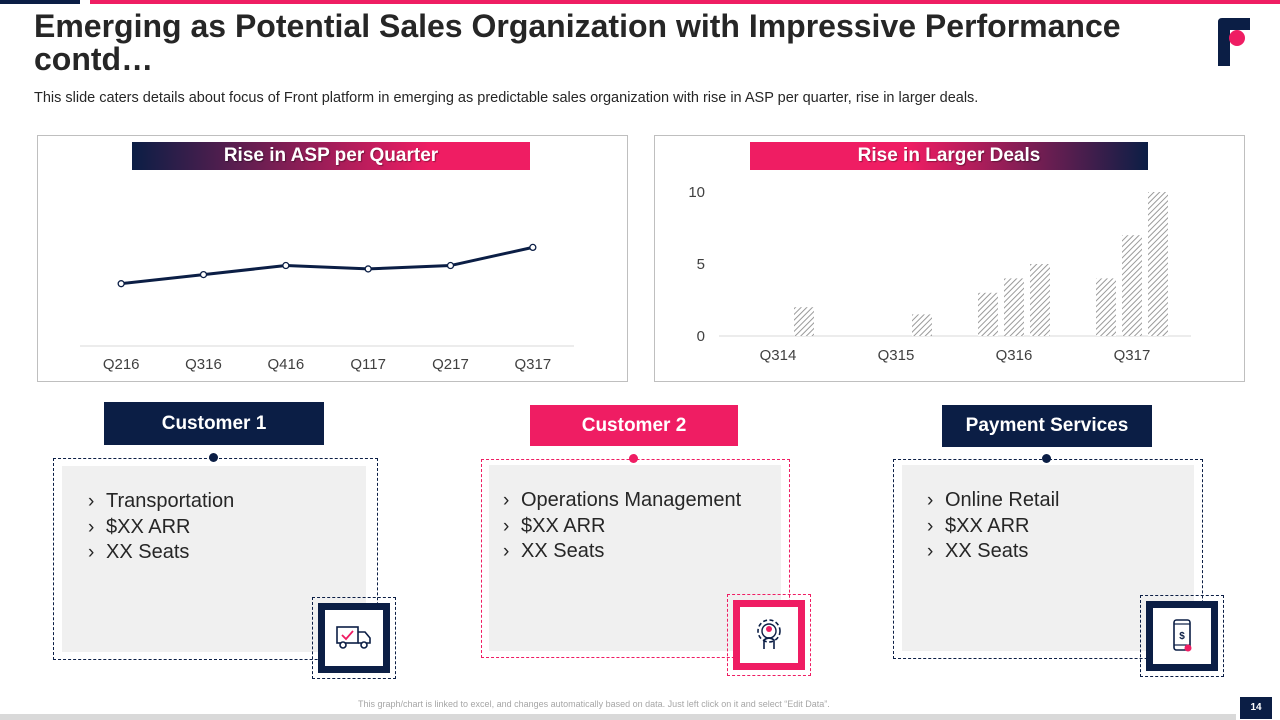 This screenshot has height=720, width=1280. What do you see at coordinates (618, 717) in the screenshot?
I see `bottom-bar` at bounding box center [618, 717].